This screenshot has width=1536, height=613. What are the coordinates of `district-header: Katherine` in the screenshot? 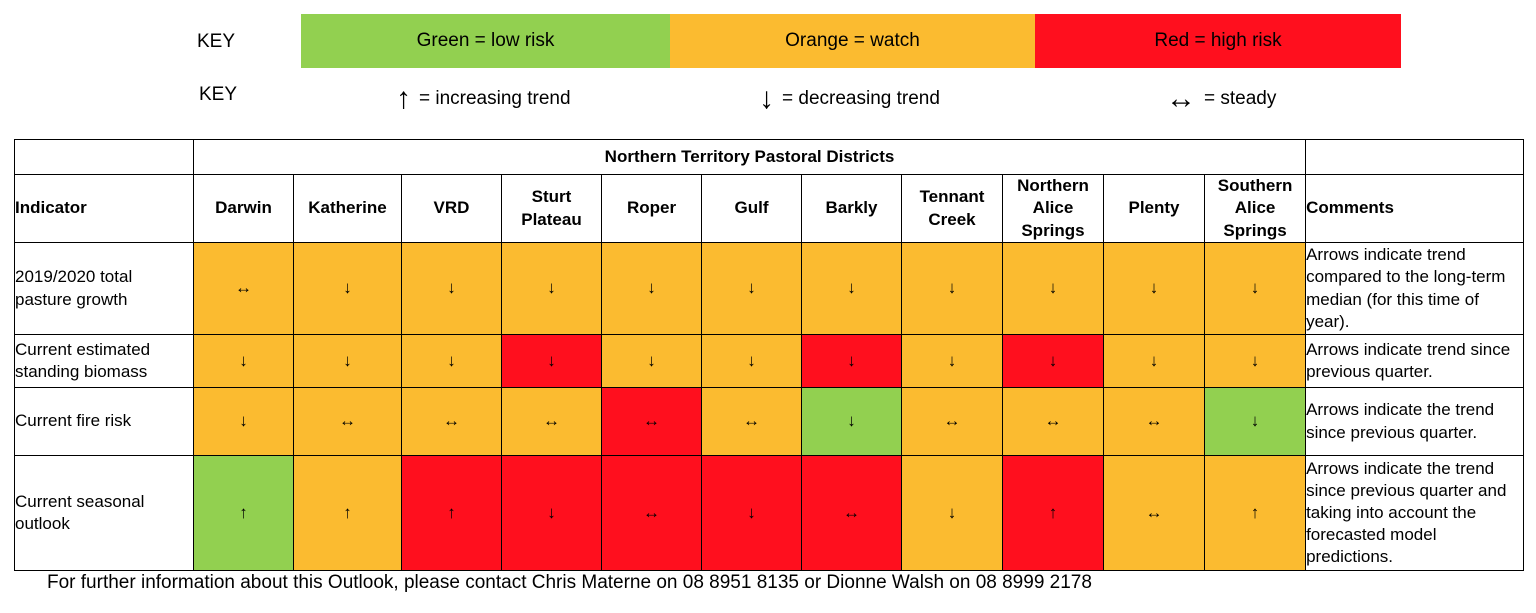 It's located at (347, 208).